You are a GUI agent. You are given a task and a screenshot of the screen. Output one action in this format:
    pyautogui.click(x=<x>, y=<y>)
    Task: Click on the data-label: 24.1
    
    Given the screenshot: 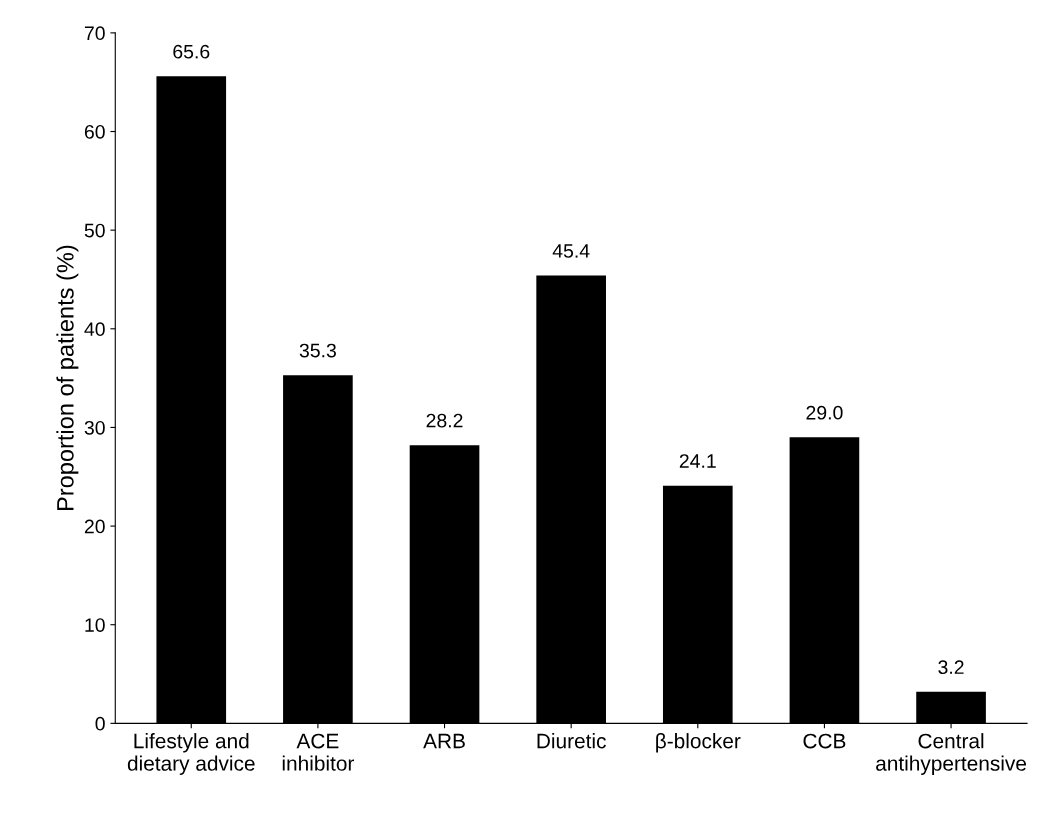 What is the action you would take?
    pyautogui.click(x=697, y=461)
    